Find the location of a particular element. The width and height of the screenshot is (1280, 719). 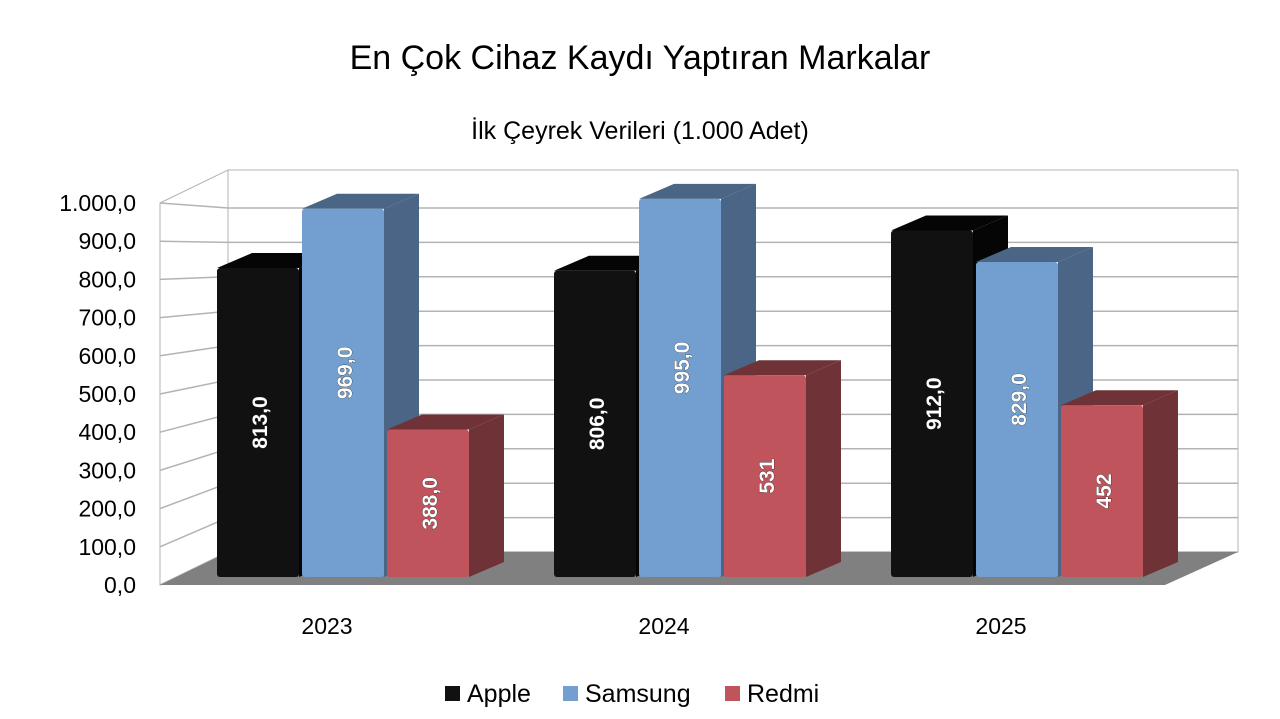

y-tick-label: 1.000,0 is located at coordinates (97, 203).